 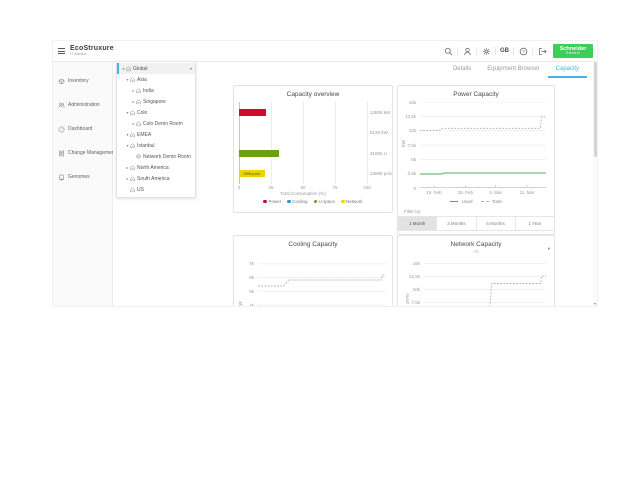 What do you see at coordinates (495, 192) in the screenshot?
I see `x-tick-label: 4. Mar` at bounding box center [495, 192].